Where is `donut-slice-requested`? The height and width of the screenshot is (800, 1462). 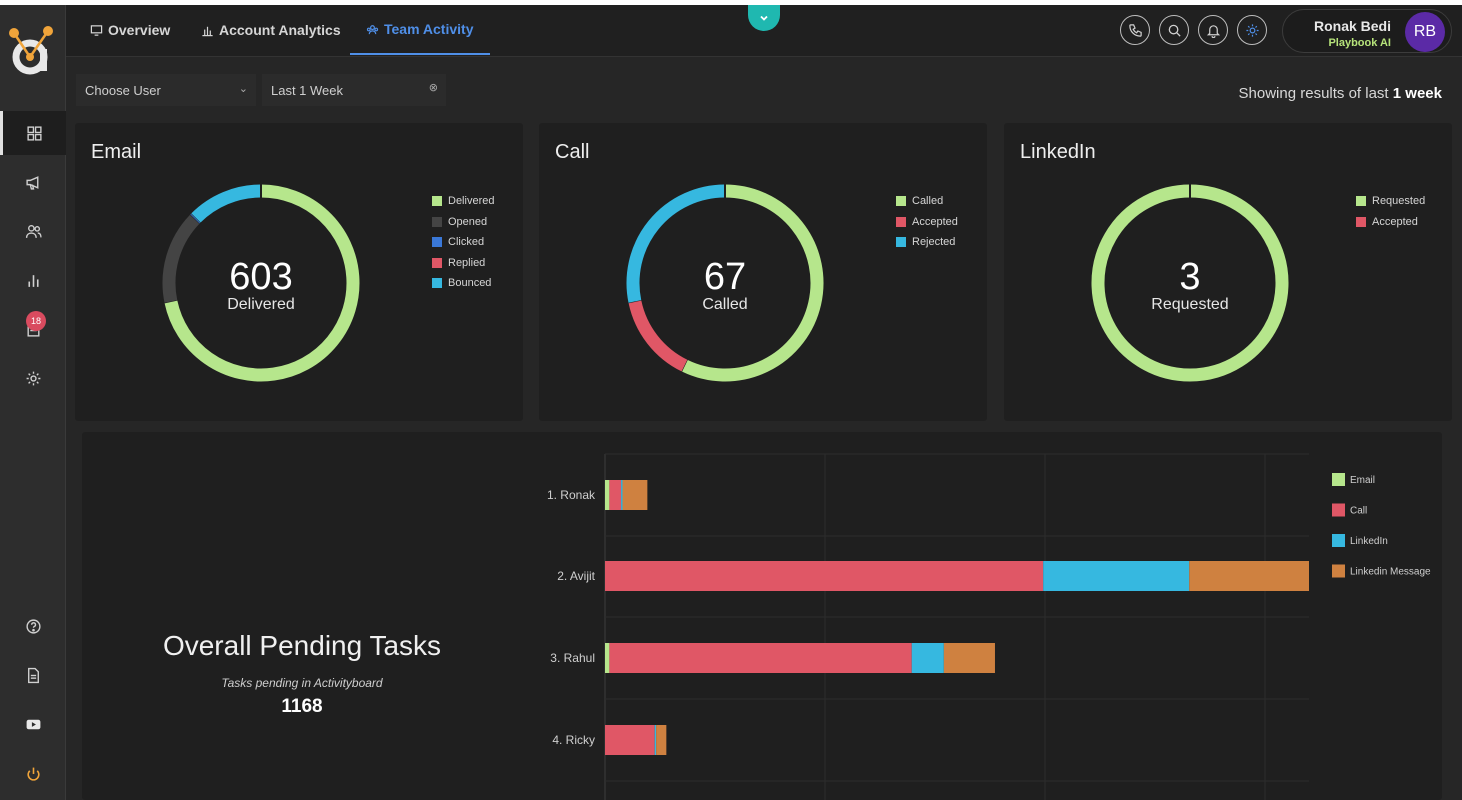 donut-slice-requested is located at coordinates (1190, 283).